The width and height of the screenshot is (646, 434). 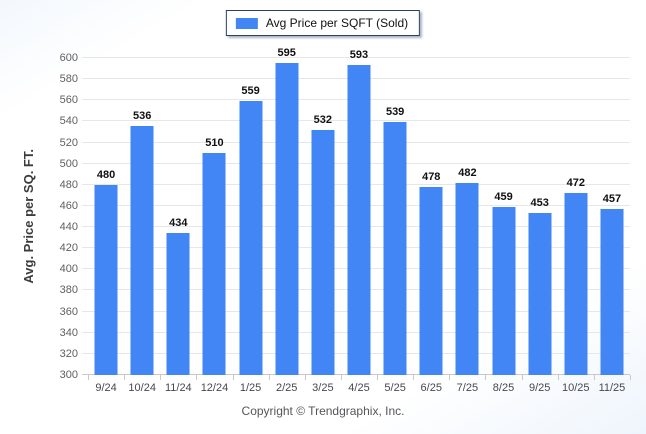 I want to click on y-axis-tick-label: 540, so click(x=68, y=121).